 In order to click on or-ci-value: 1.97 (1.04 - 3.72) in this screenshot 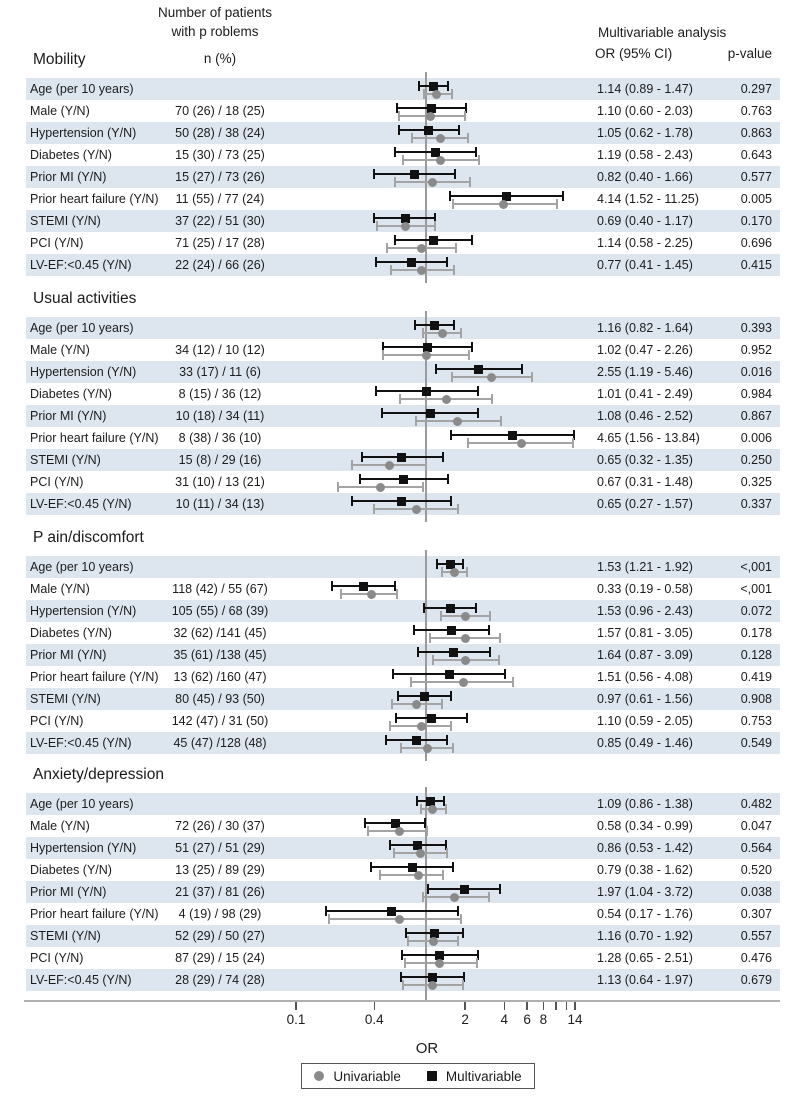, I will do `click(645, 892)`.